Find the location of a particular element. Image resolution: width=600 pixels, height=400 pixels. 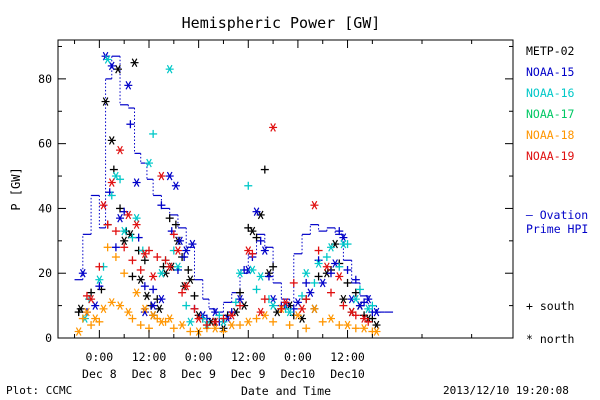

x-tick-date-label: Dec 8 is located at coordinates (149, 374).